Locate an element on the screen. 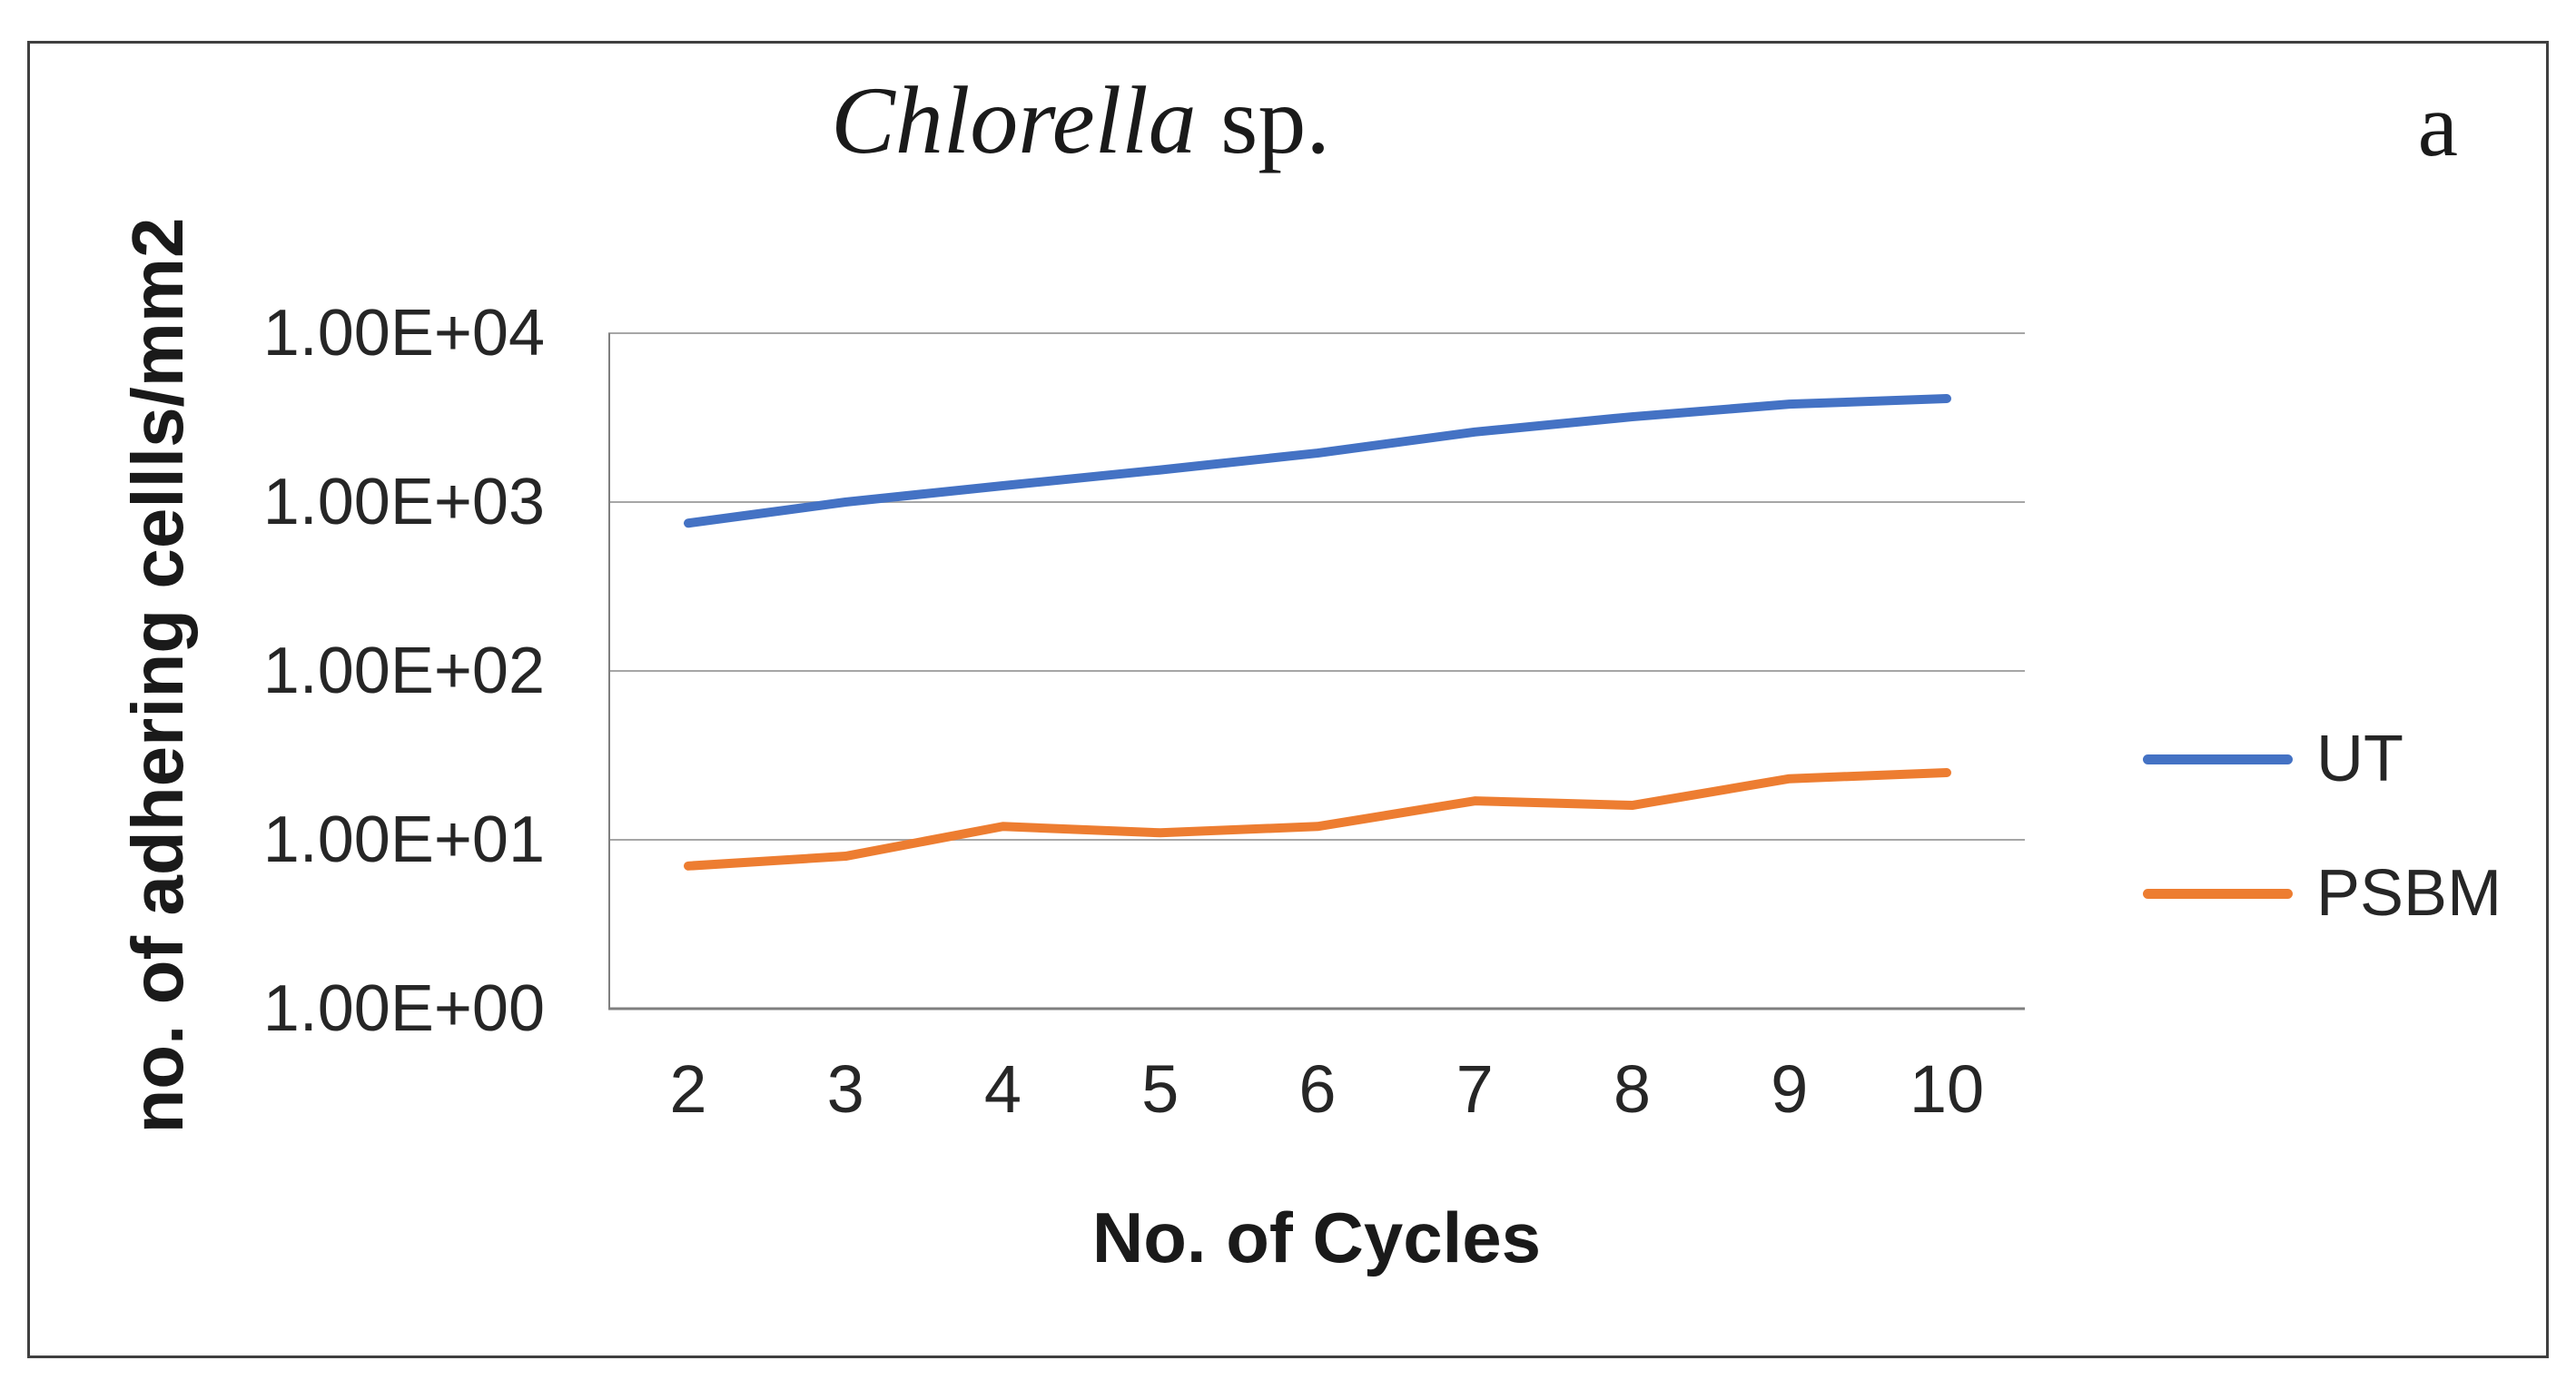 The image size is (2576, 1390). x-tick-label: 10 is located at coordinates (1947, 1089).